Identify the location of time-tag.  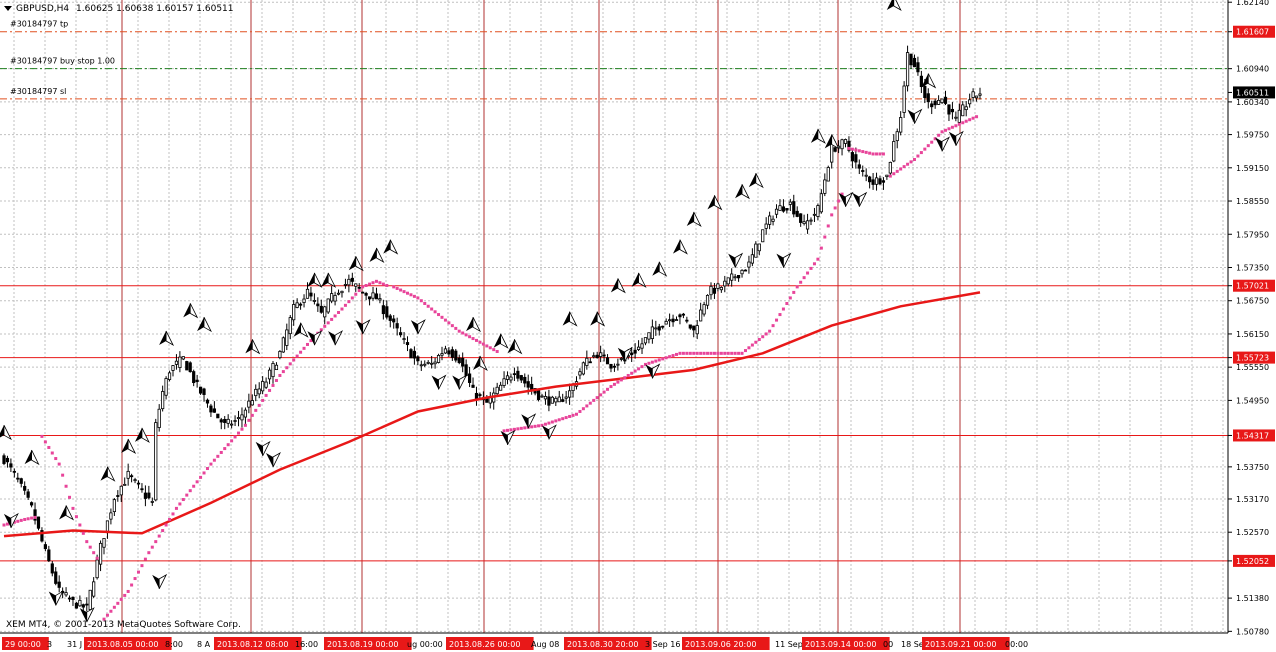
(490, 643).